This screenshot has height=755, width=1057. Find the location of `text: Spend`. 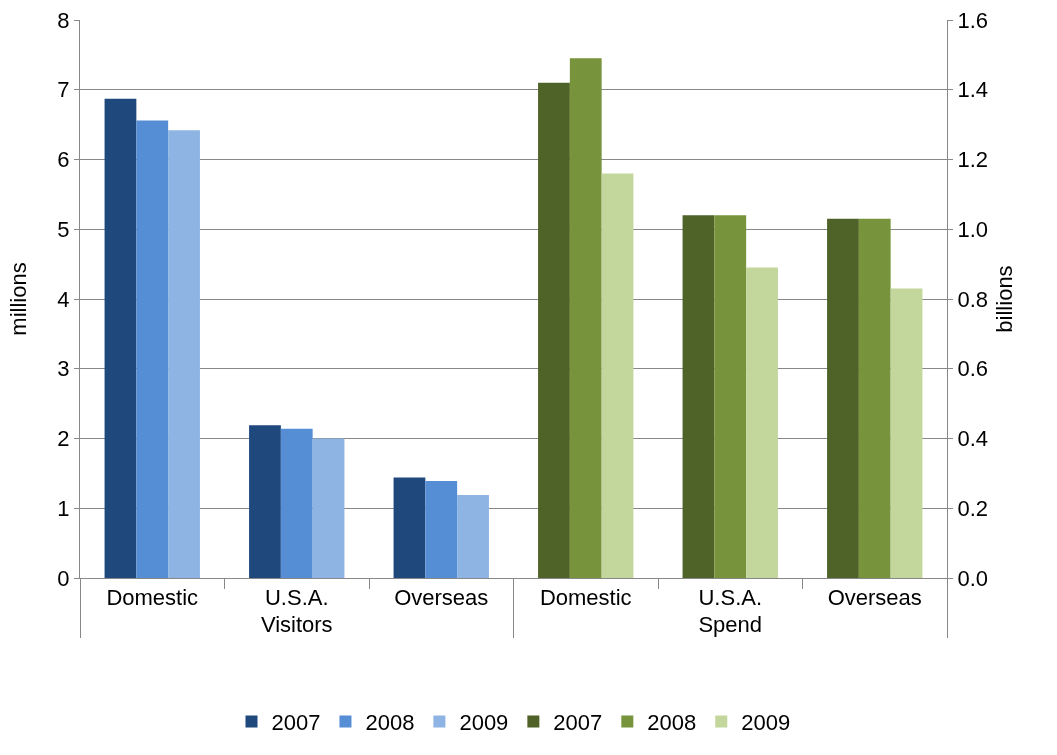

text: Spend is located at coordinates (730, 625).